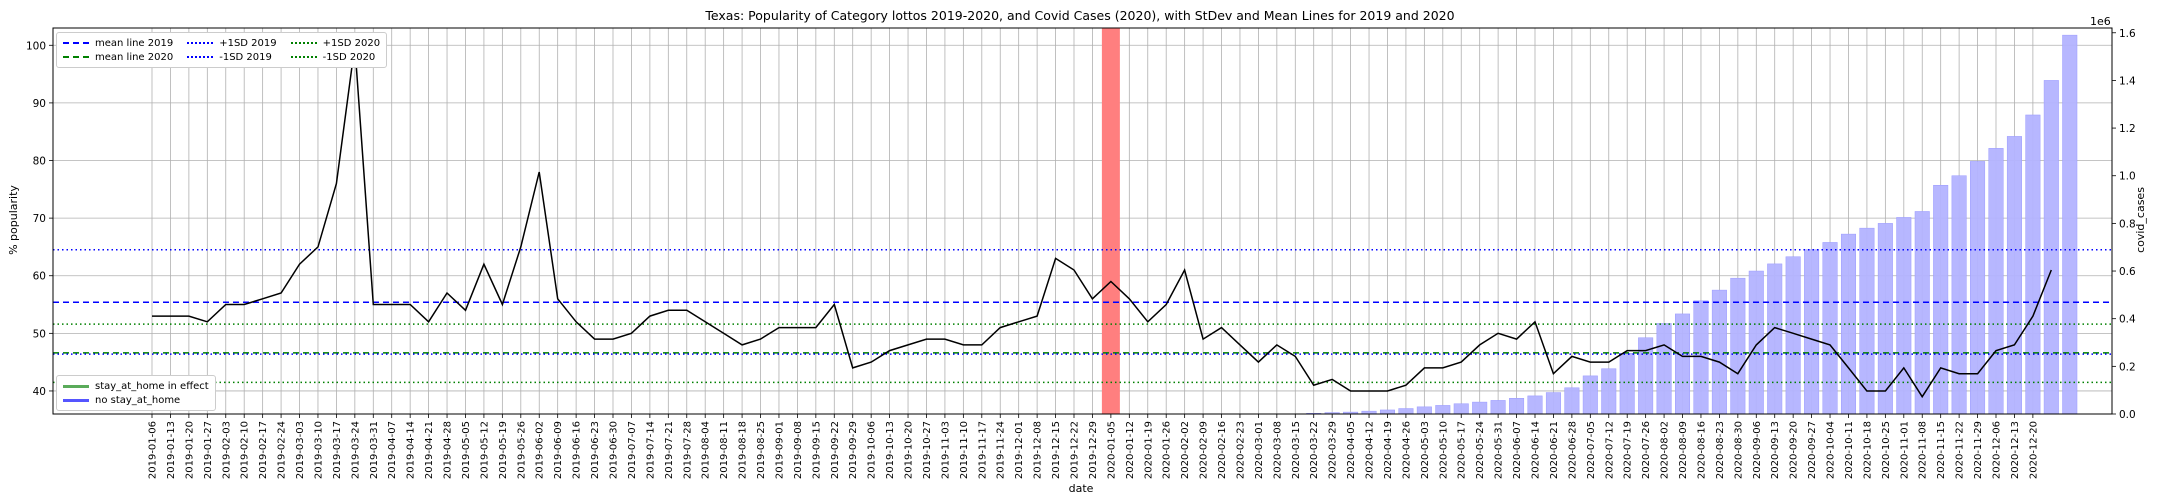  I want to click on x-tick-label: 2019-05-12, so click(484, 450).